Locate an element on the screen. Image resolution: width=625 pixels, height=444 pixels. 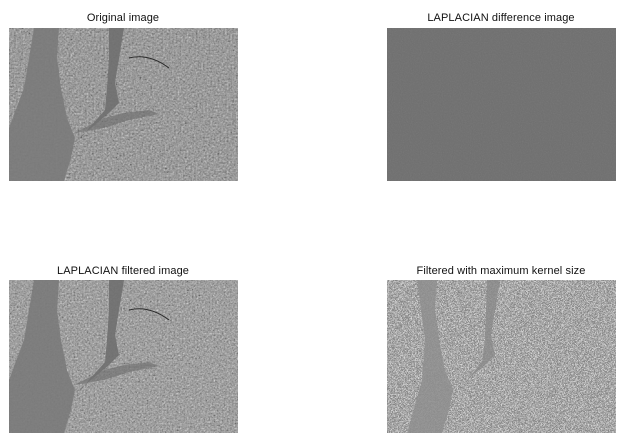
difference-image is located at coordinates (501, 104).